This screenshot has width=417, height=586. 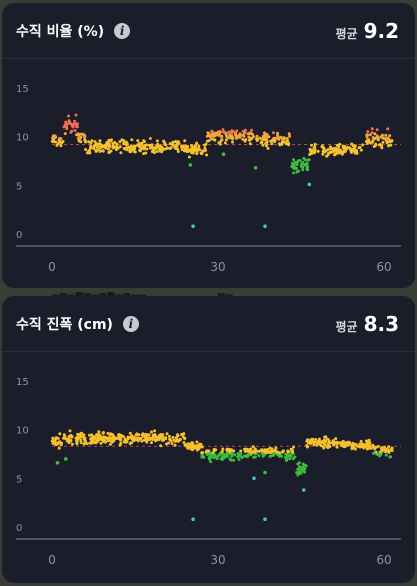 I want to click on card-title: 수직 진폭 (cm) i, so click(x=77, y=324).